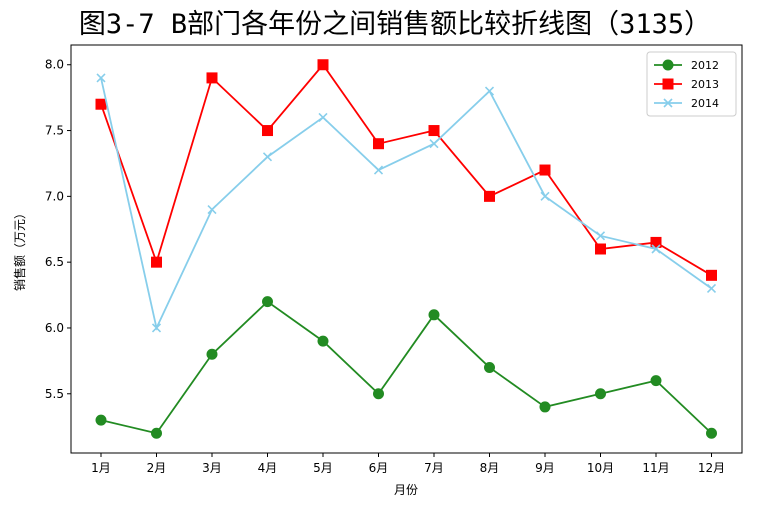 This screenshot has width=759, height=507. I want to click on y-tick-label: 8.0, so click(54, 65).